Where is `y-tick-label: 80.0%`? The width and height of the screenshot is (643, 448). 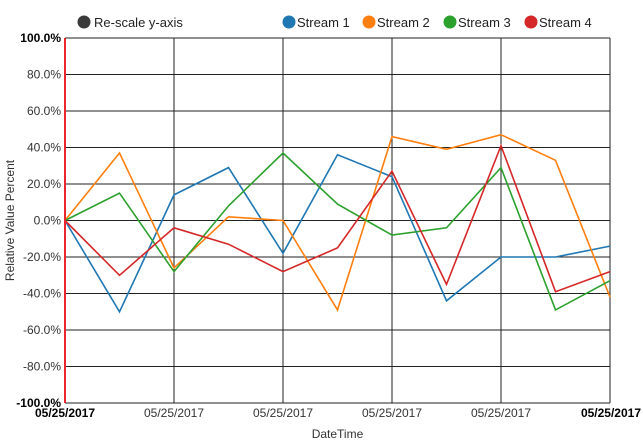 y-tick-label: 80.0% is located at coordinates (44, 75).